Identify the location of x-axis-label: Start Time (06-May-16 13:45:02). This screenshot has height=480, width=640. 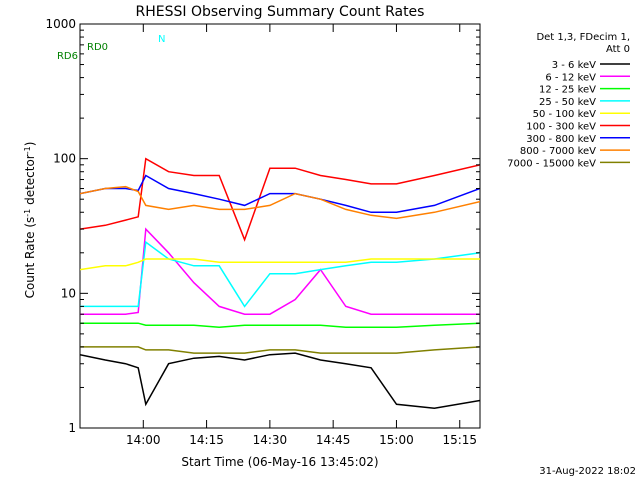
(279, 462).